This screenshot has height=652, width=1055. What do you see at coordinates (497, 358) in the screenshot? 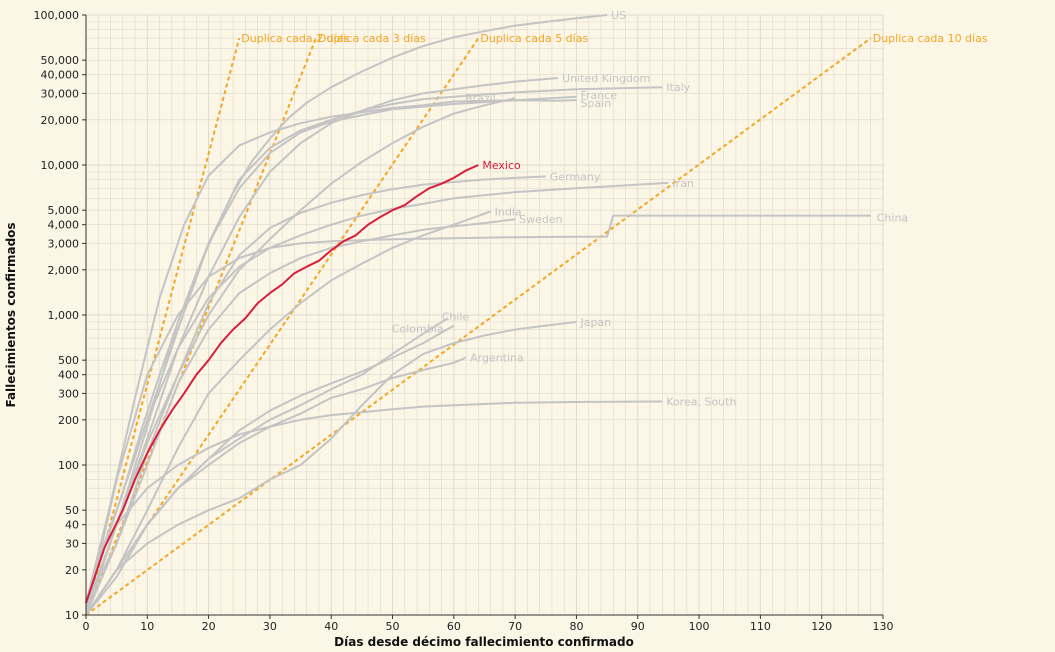
I see `series-label-argentina: Argentina` at bounding box center [497, 358].